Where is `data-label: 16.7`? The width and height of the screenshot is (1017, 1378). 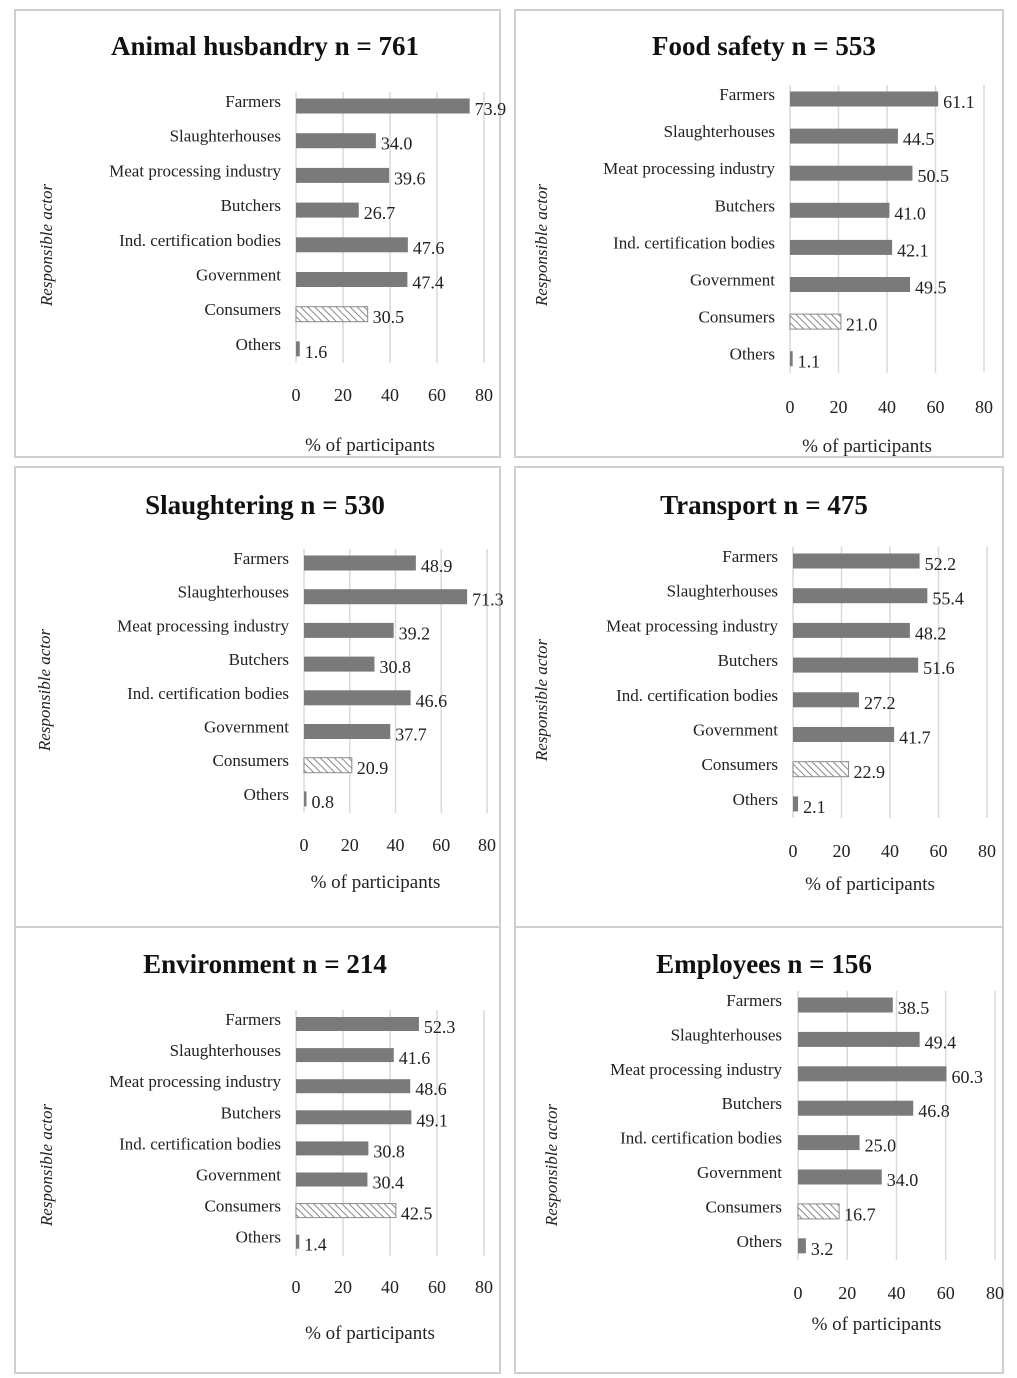
data-label: 16.7 is located at coordinates (860, 1214).